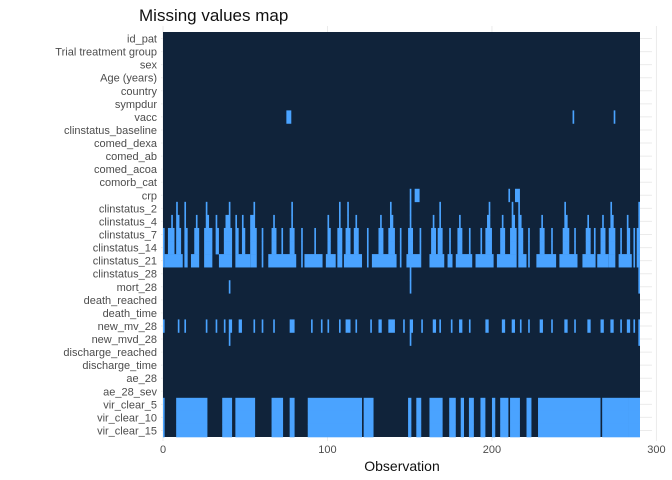  I want to click on y-tick-label: comed_acoa, so click(126, 170).